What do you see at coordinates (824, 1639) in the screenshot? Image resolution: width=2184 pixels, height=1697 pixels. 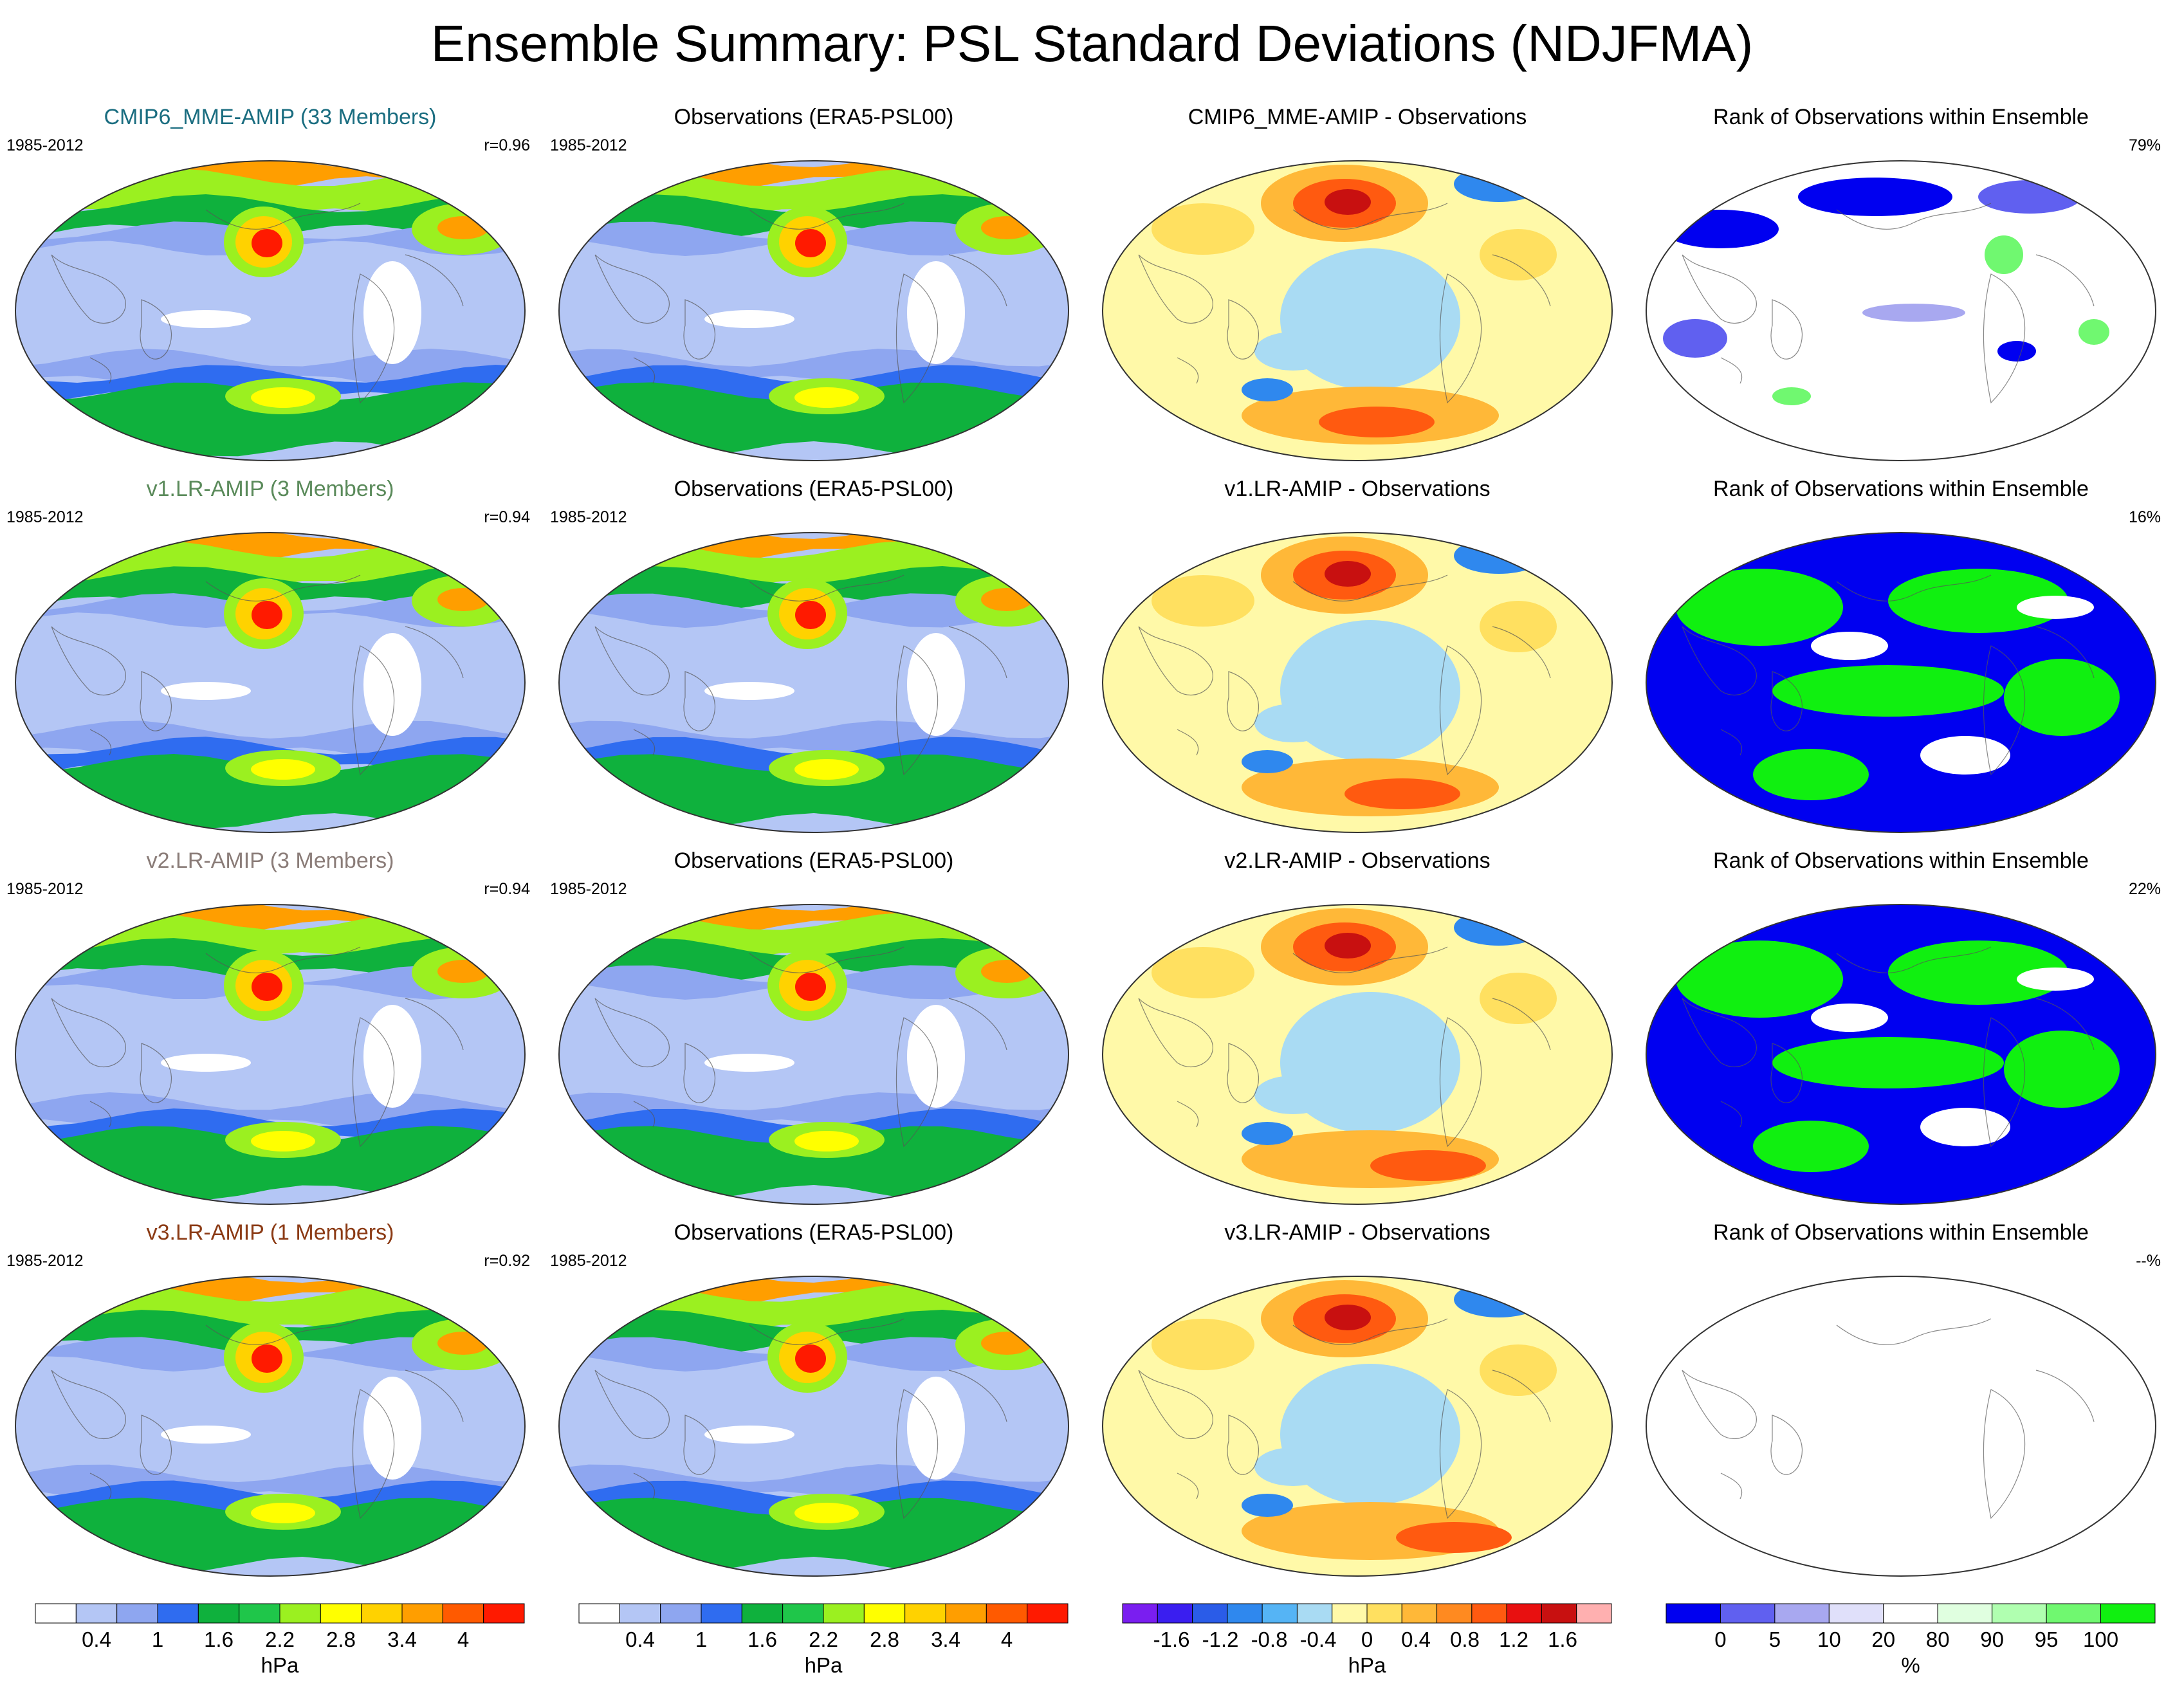 I see `colorbar-tick-label: 2.2` at bounding box center [824, 1639].